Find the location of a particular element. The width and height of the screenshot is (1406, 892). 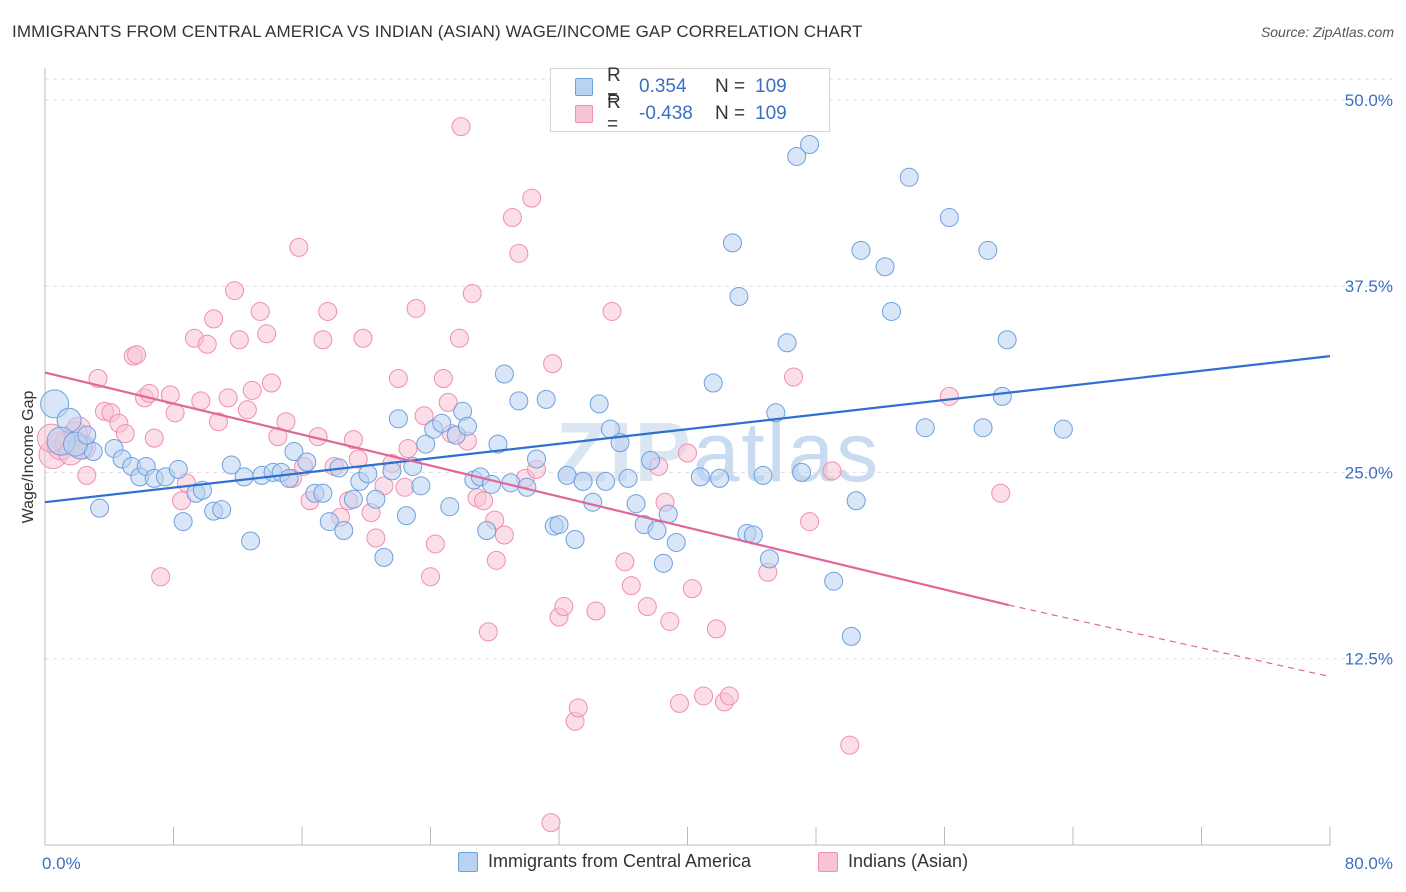

y-tick-label: 50.0% is located at coordinates (1369, 100).